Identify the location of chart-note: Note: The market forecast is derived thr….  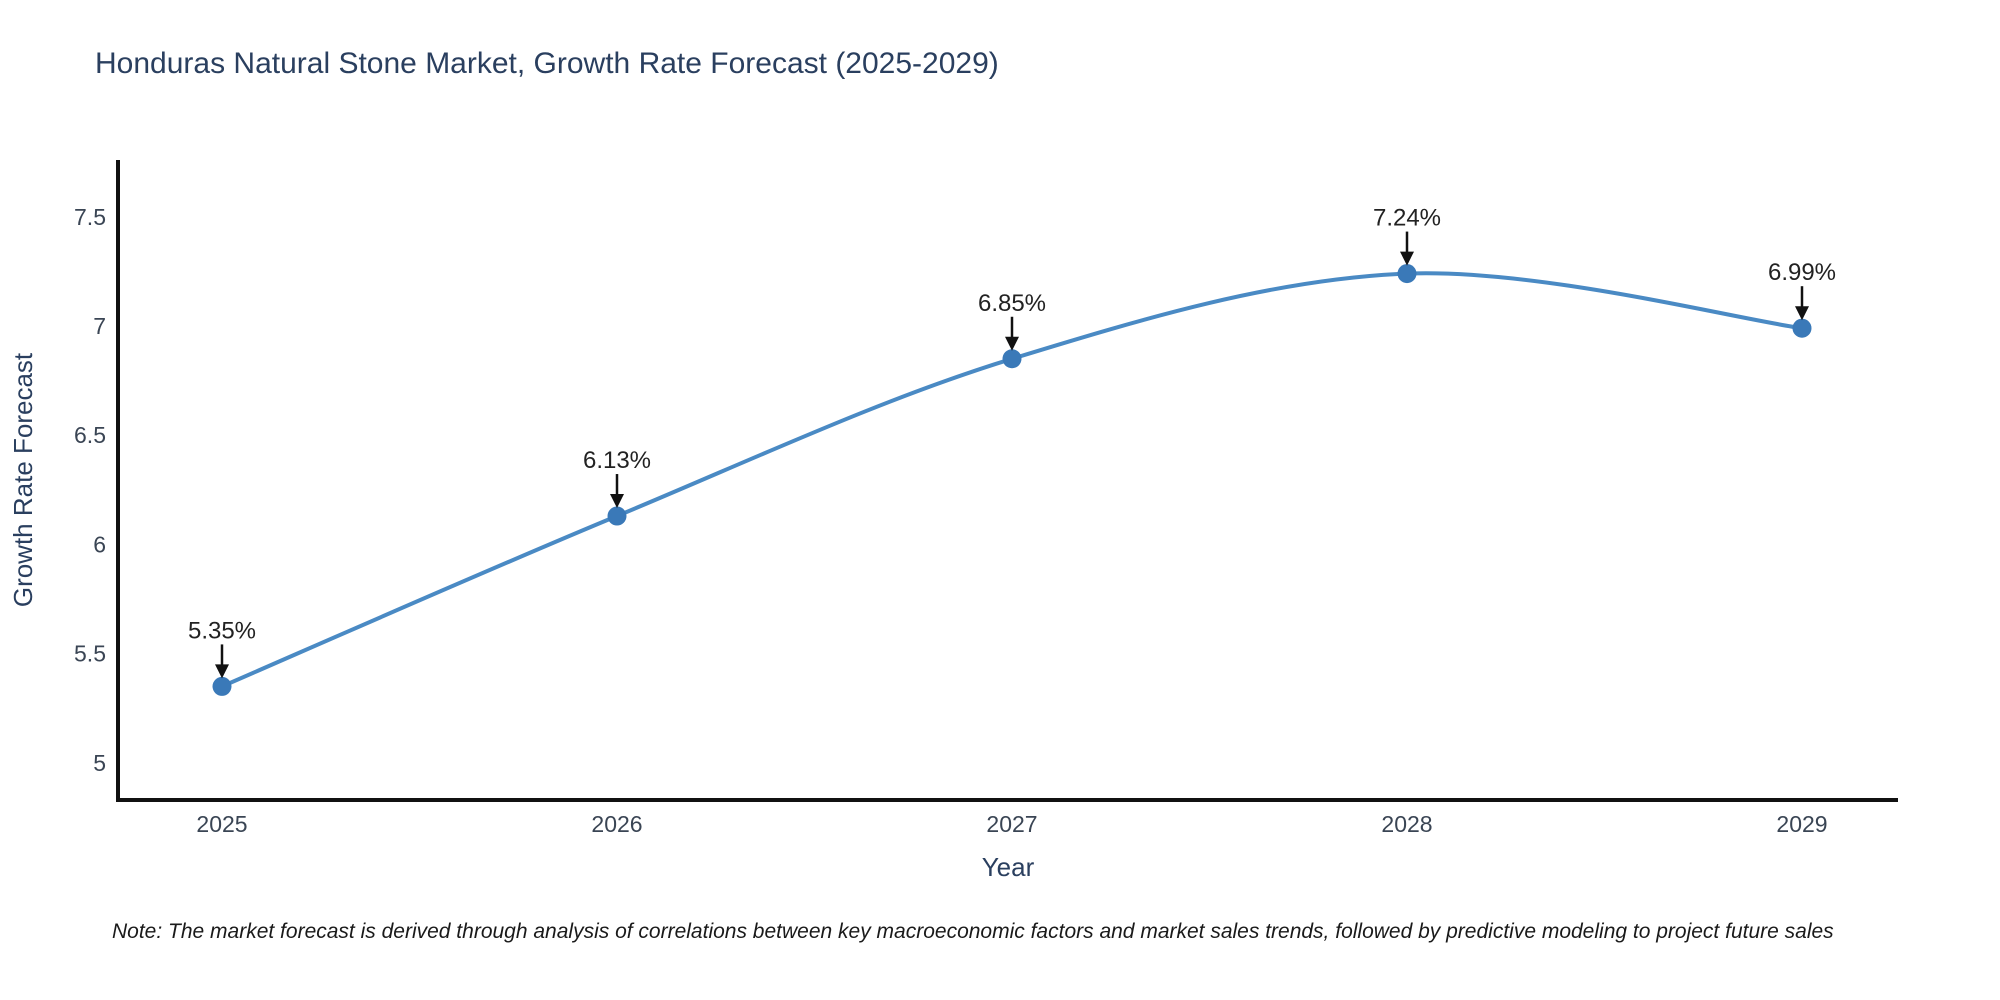
(973, 931).